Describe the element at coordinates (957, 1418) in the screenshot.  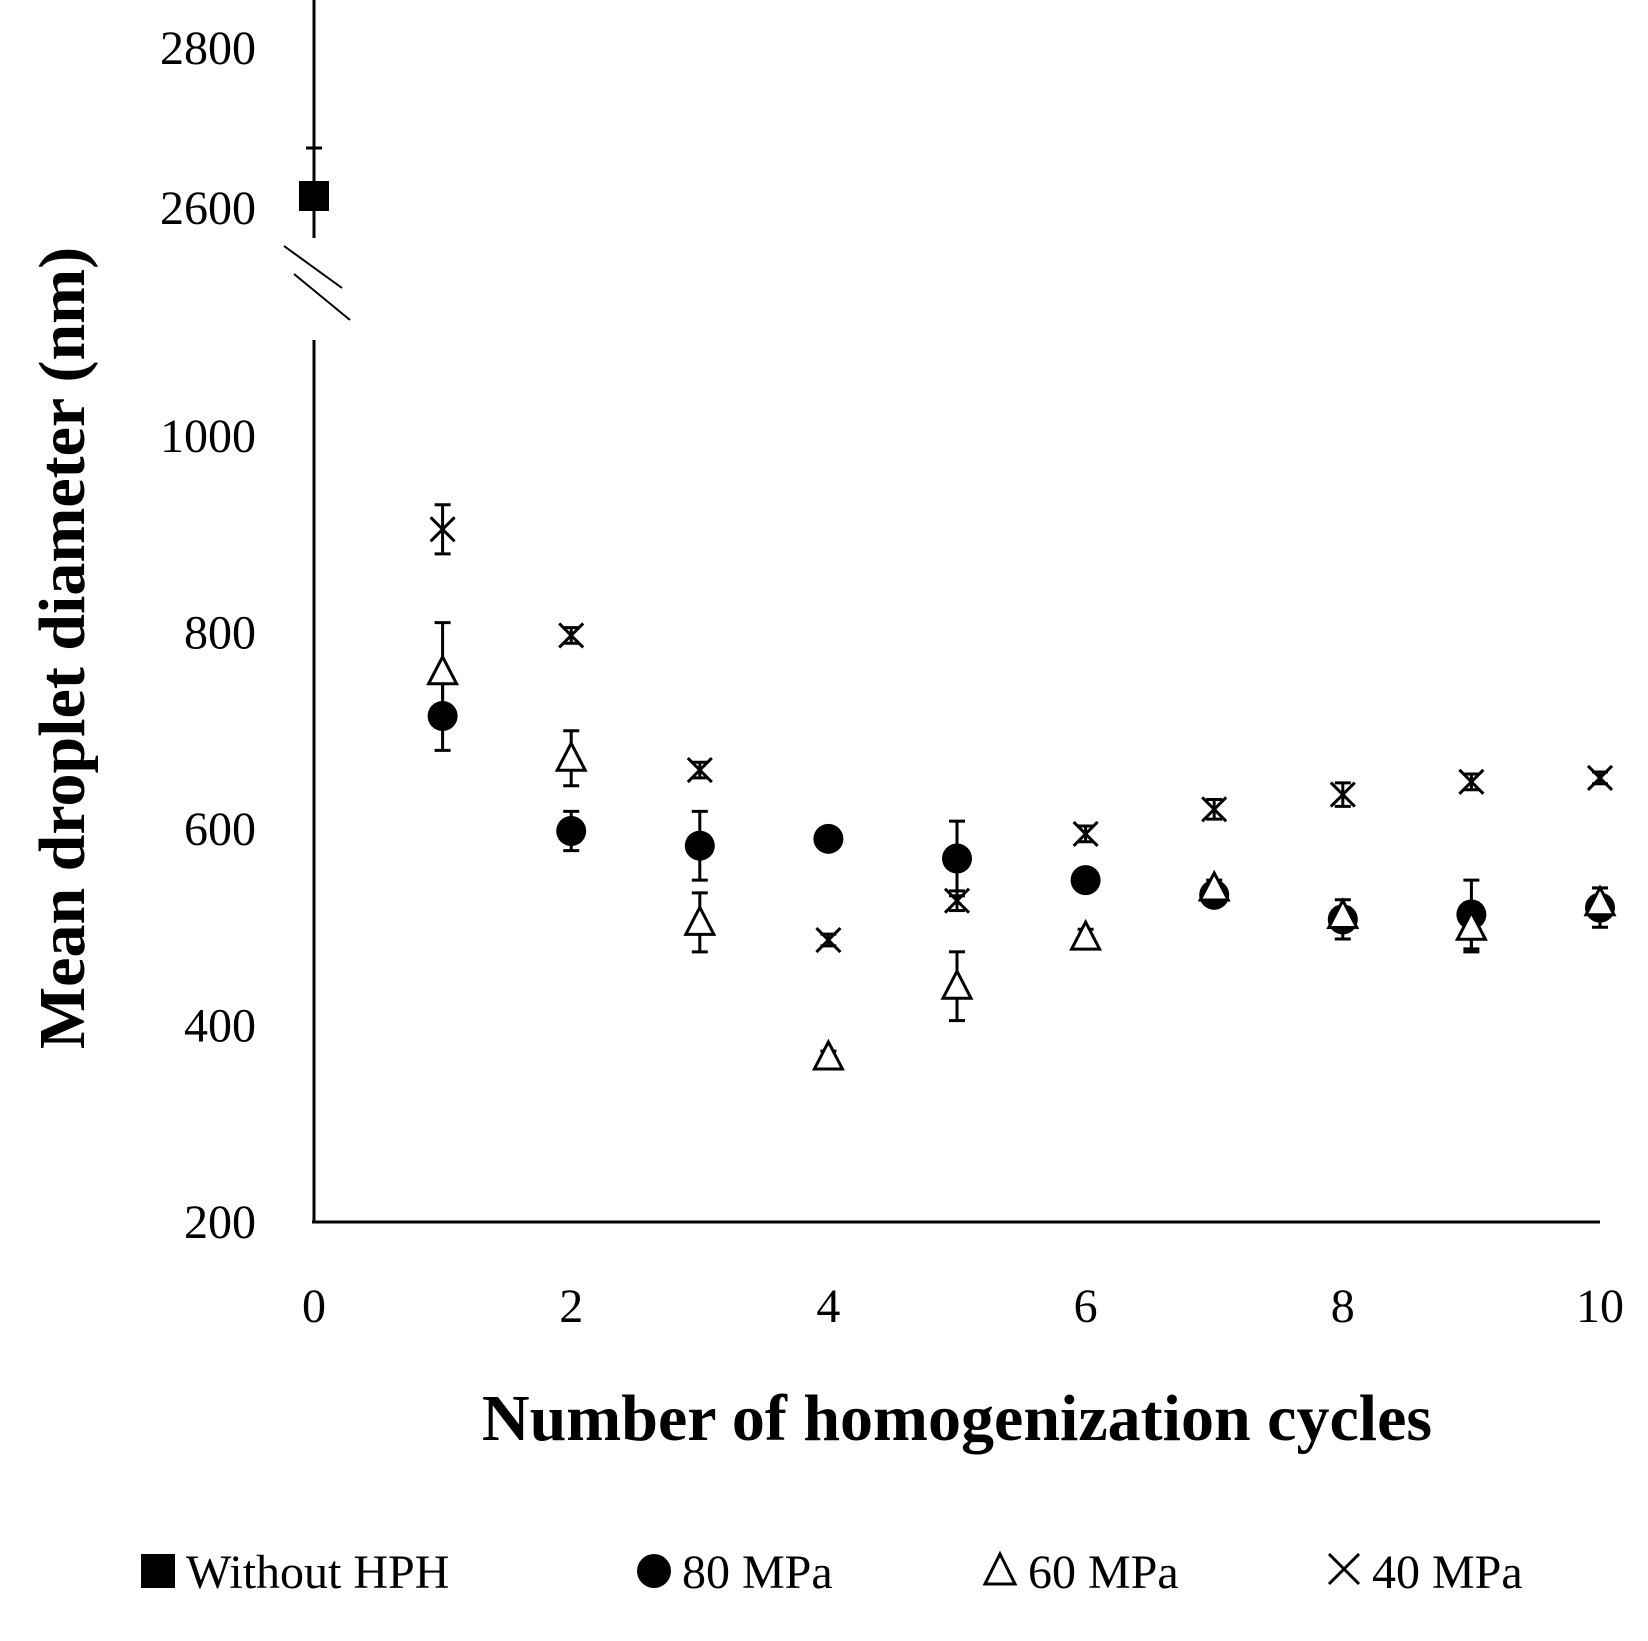
I see `x-axis-title: Number of homogenization cycles` at that location.